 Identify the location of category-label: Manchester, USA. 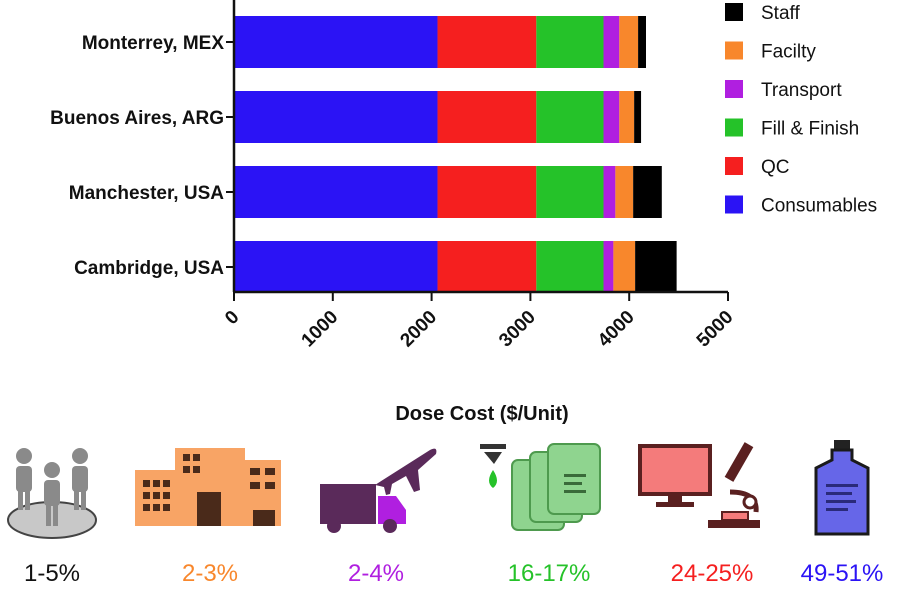
(146, 193).